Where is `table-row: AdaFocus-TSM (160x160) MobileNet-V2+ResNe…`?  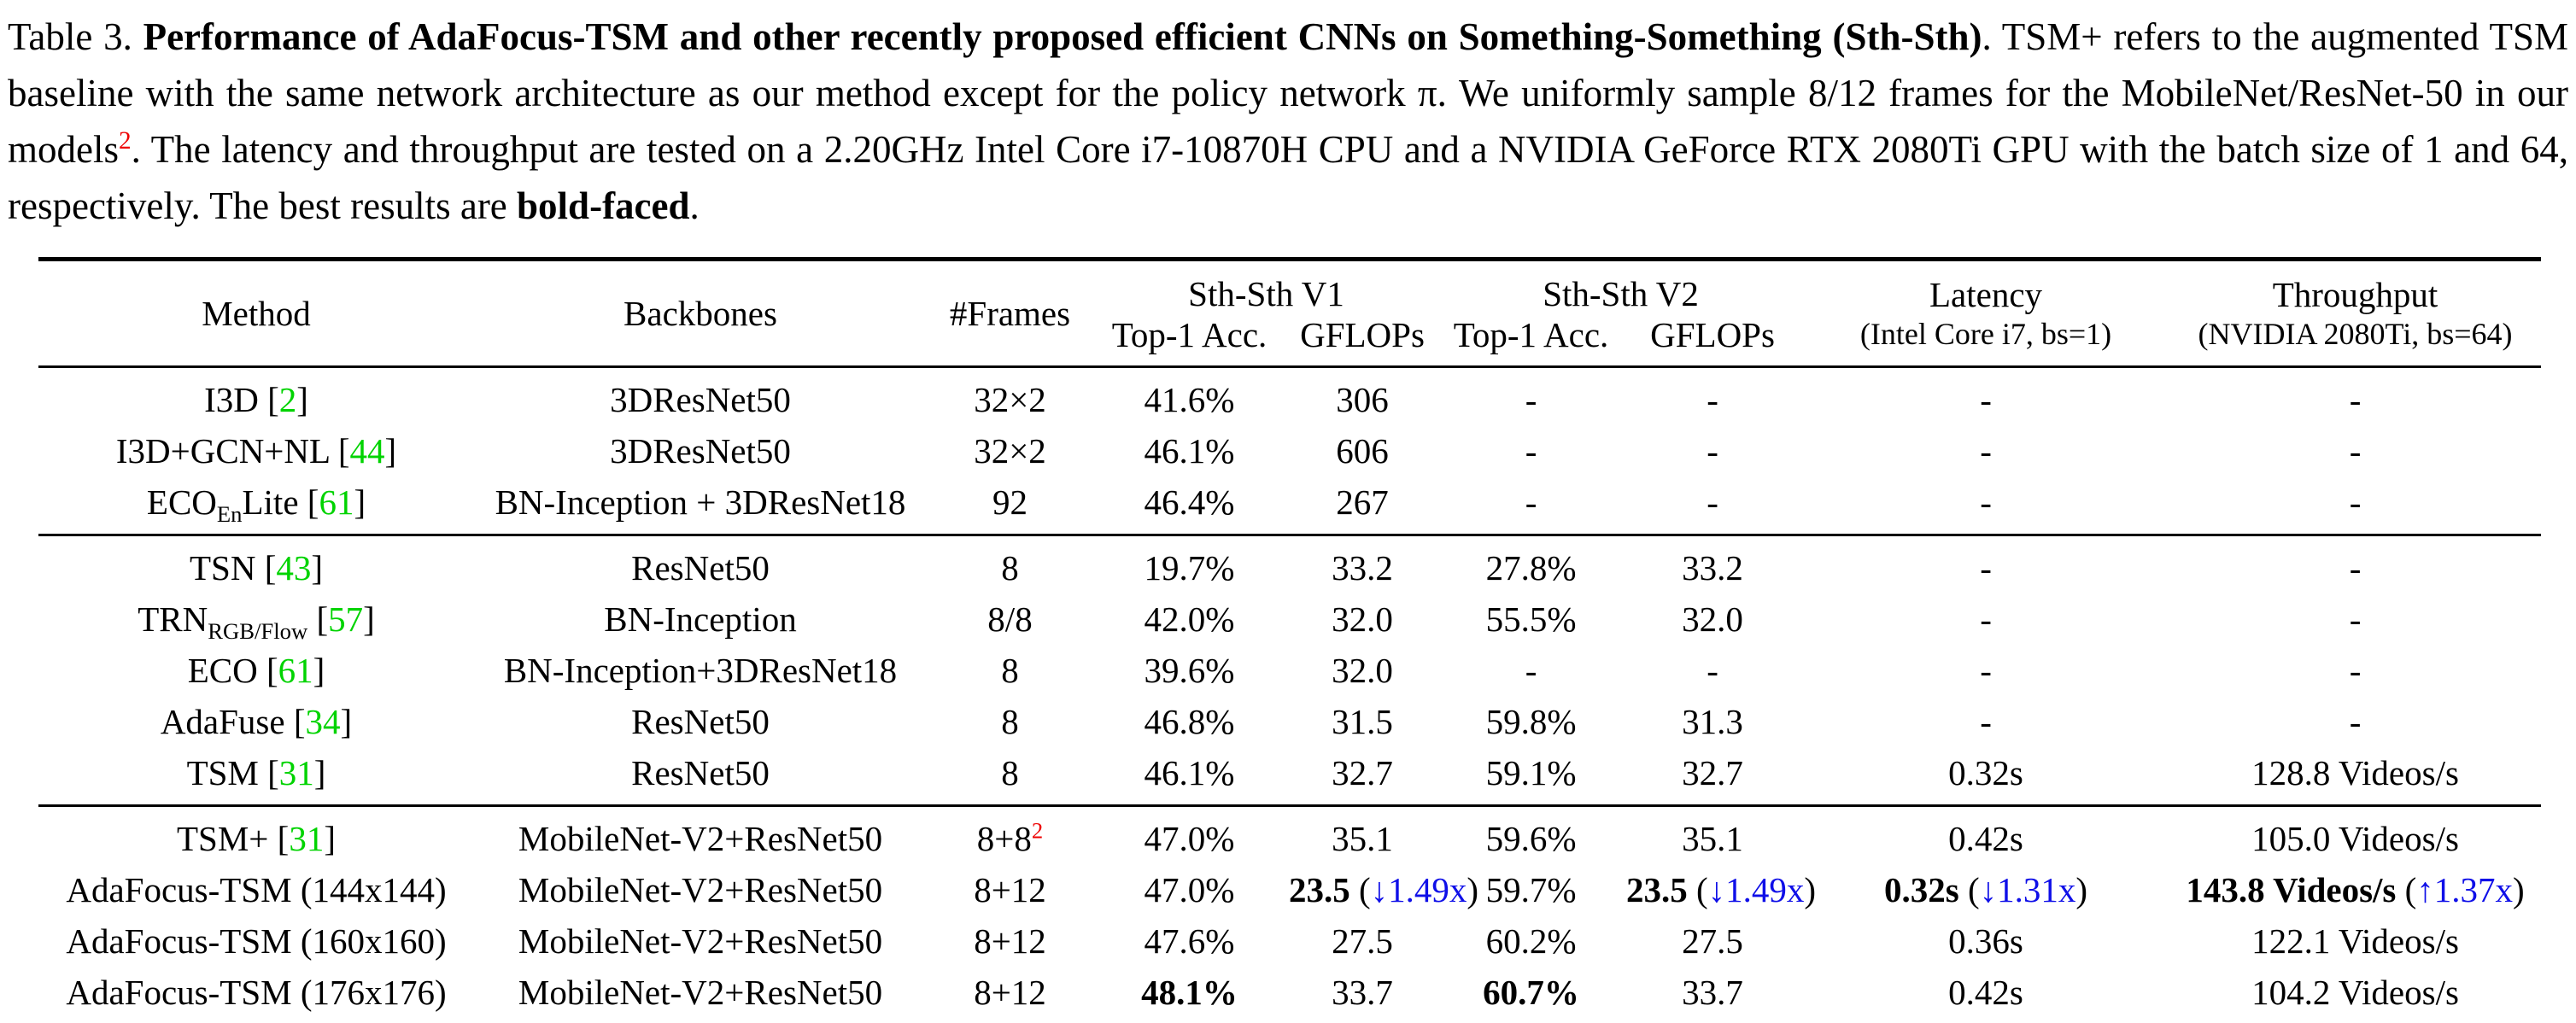 table-row: AdaFocus-TSM (160x160) MobileNet-V2+ResNe… is located at coordinates (1289, 941).